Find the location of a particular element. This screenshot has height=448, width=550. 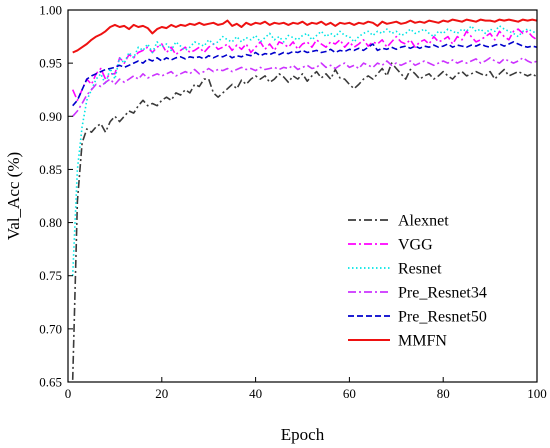

x-tick-label: 100 is located at coordinates (537, 393).